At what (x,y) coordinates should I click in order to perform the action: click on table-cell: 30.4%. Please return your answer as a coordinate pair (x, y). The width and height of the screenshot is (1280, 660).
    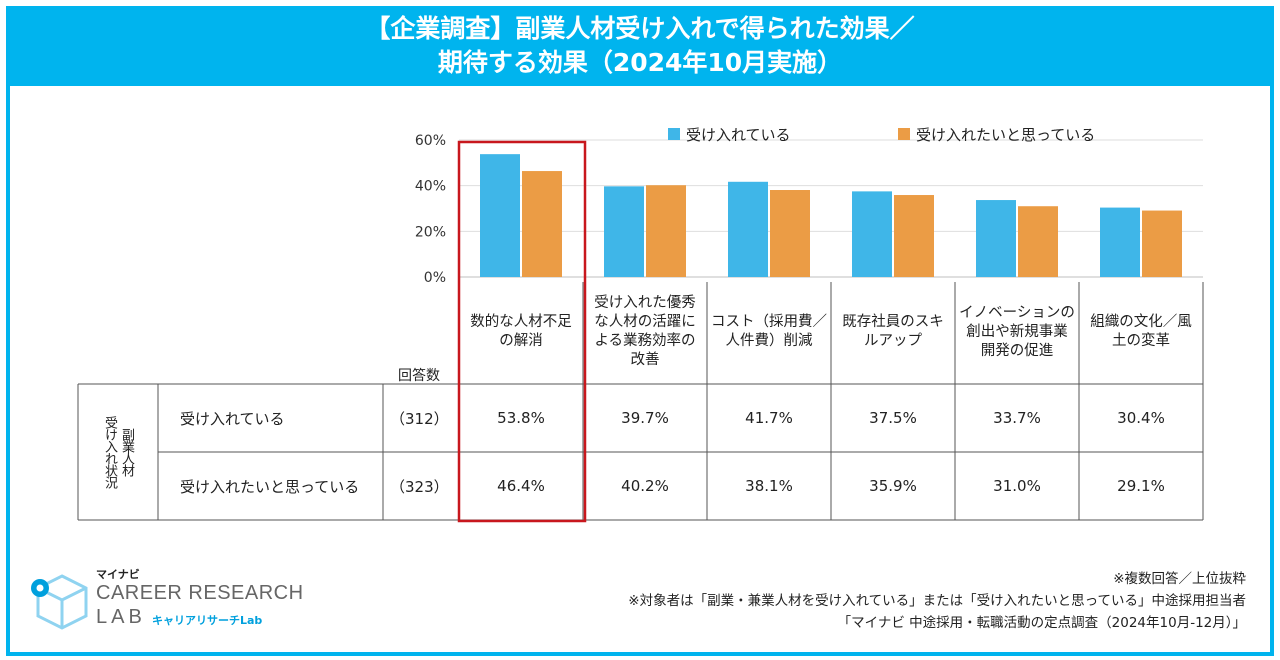
    Looking at the image, I should click on (1141, 418).